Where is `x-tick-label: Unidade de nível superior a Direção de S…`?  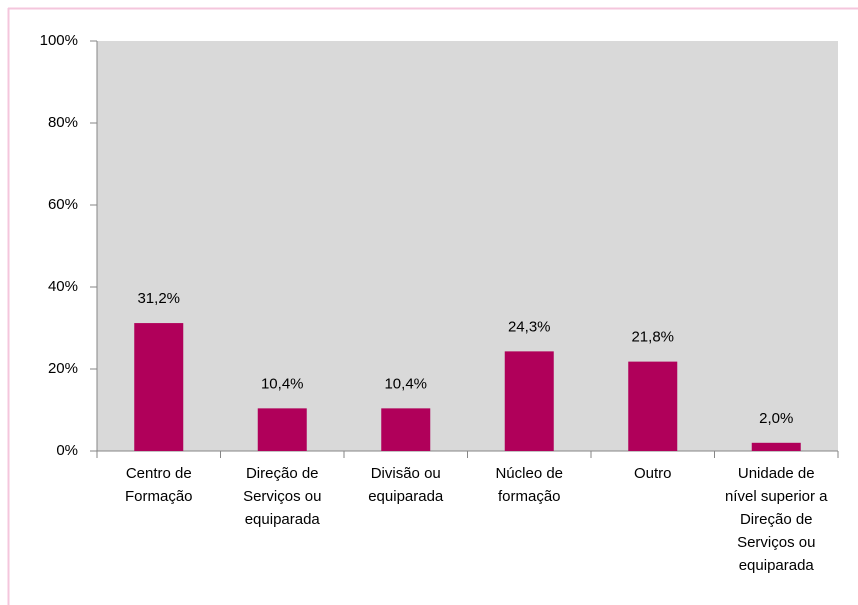
x-tick-label: Unidade de nível superior a Direção de S… is located at coordinates (776, 519).